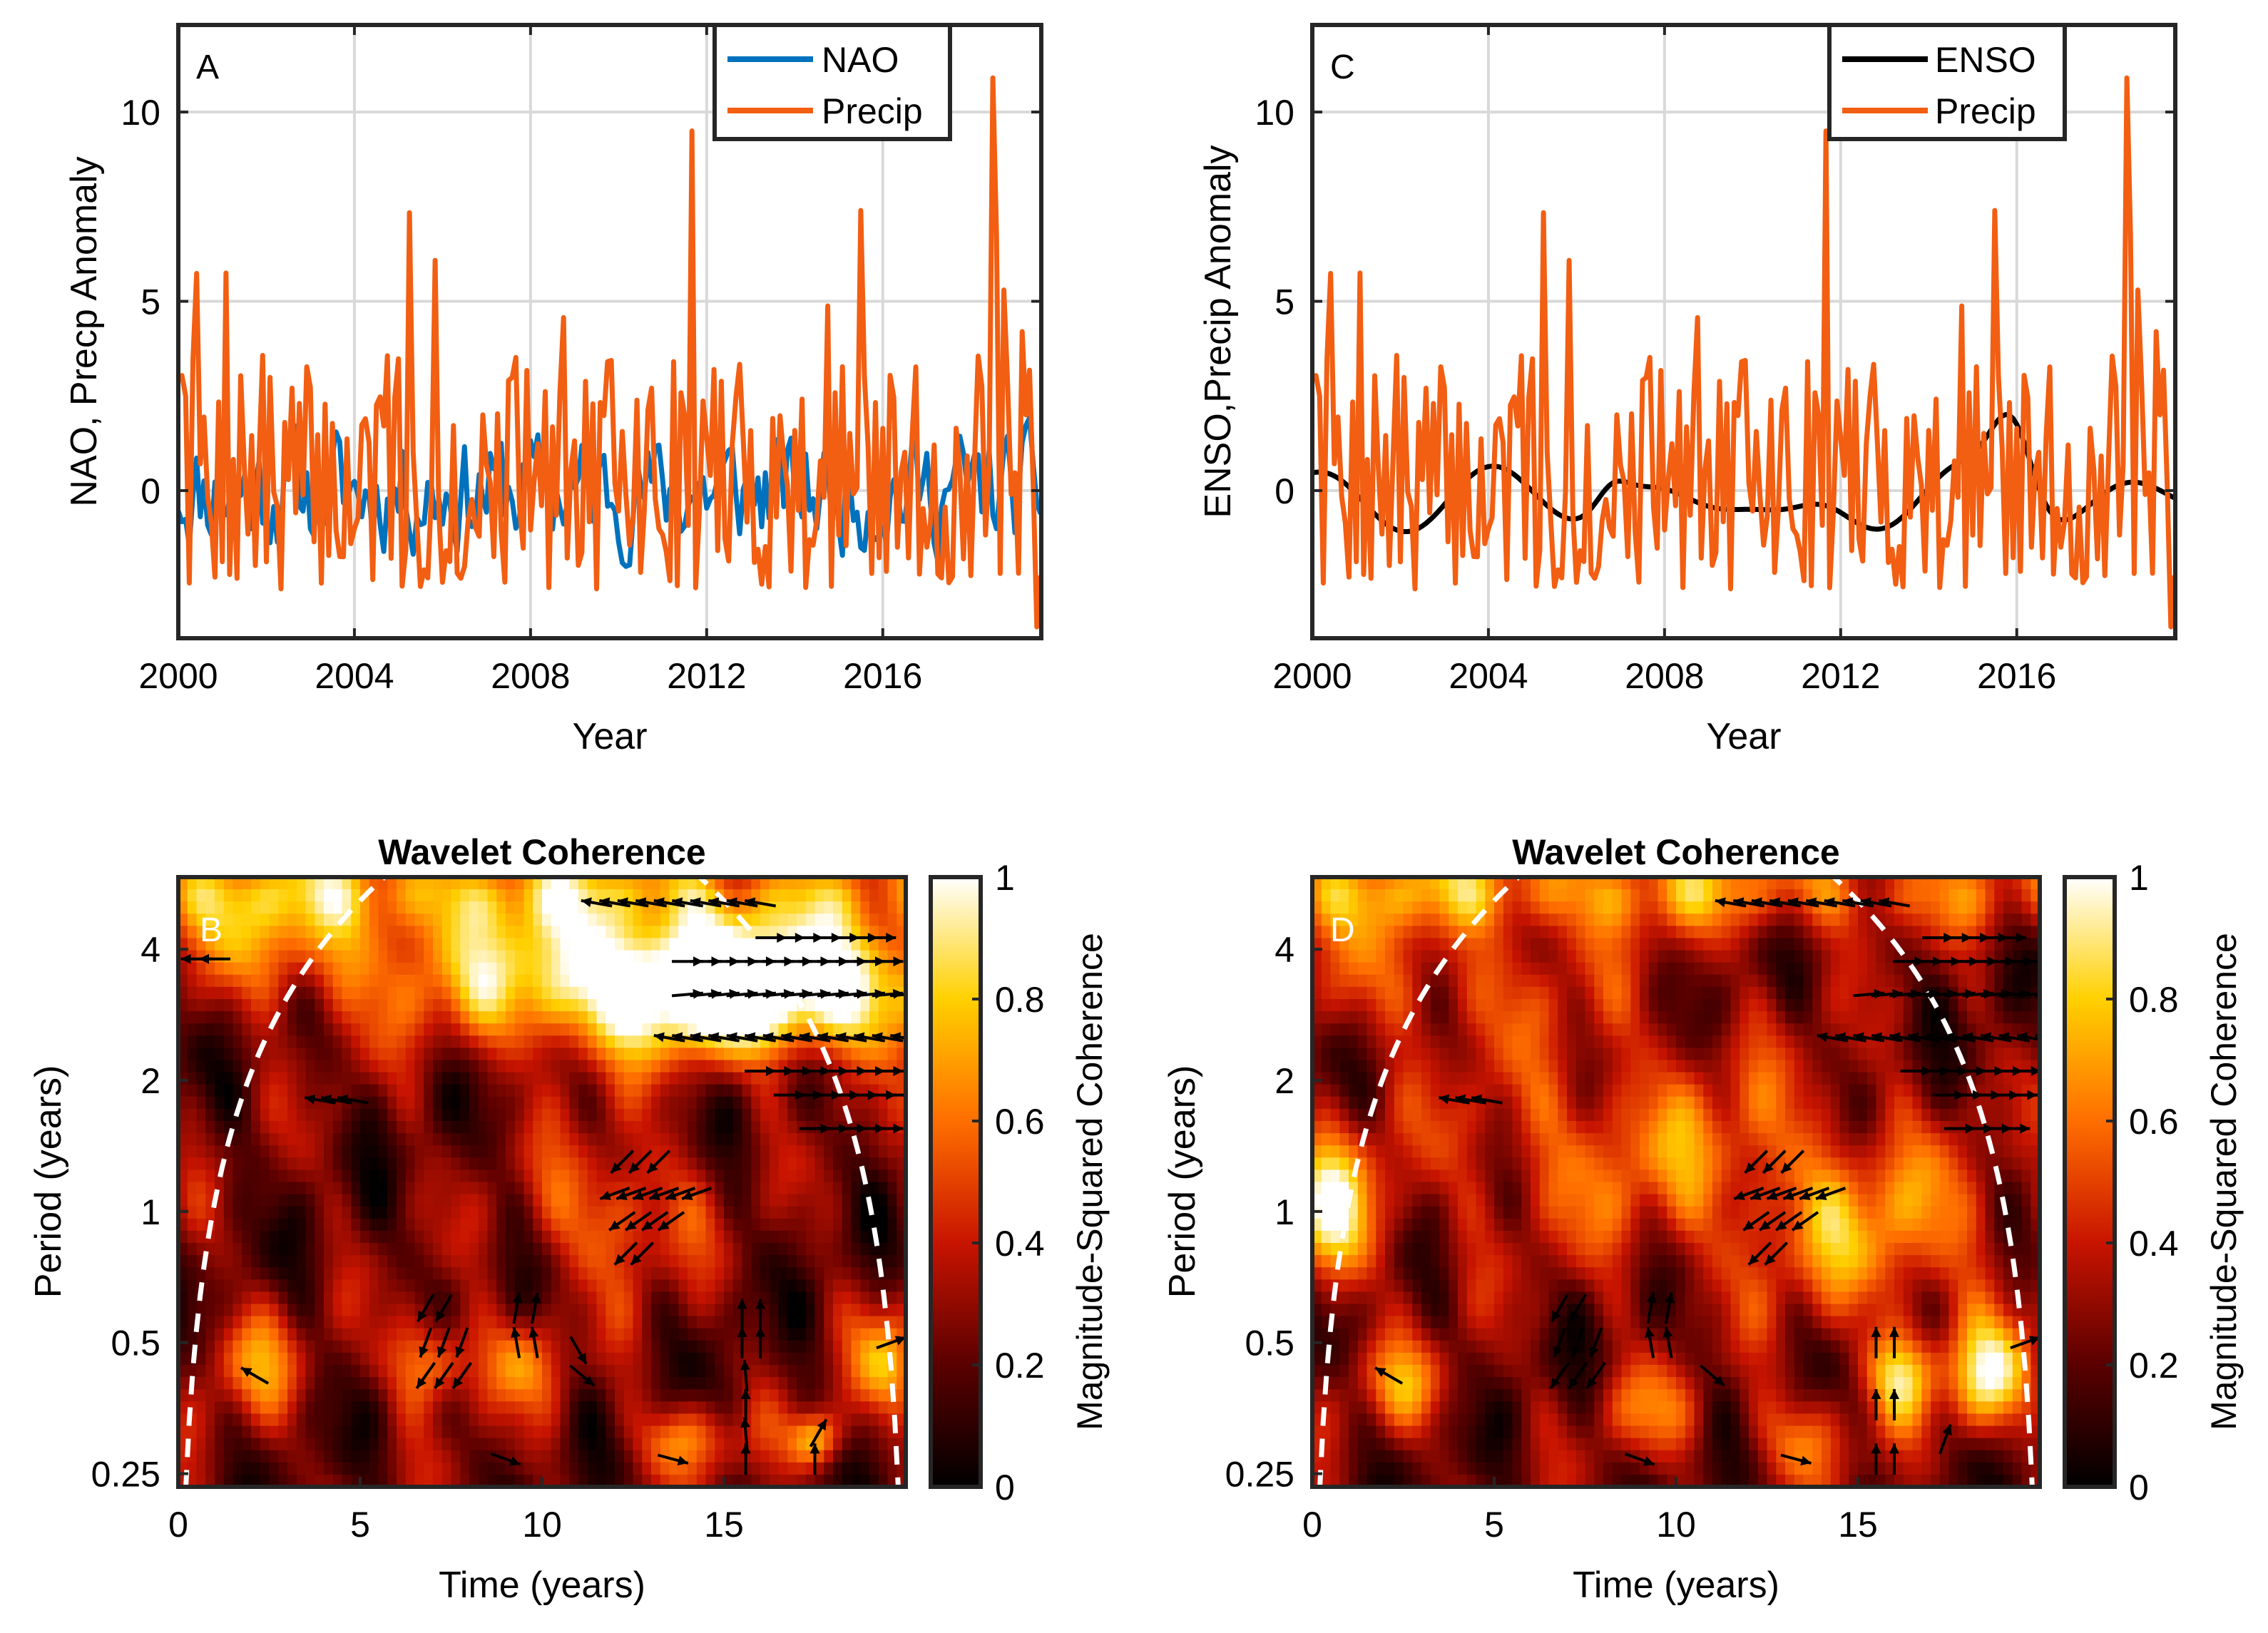  What do you see at coordinates (860, 60) in the screenshot?
I see `legend-nao-label: NAO` at bounding box center [860, 60].